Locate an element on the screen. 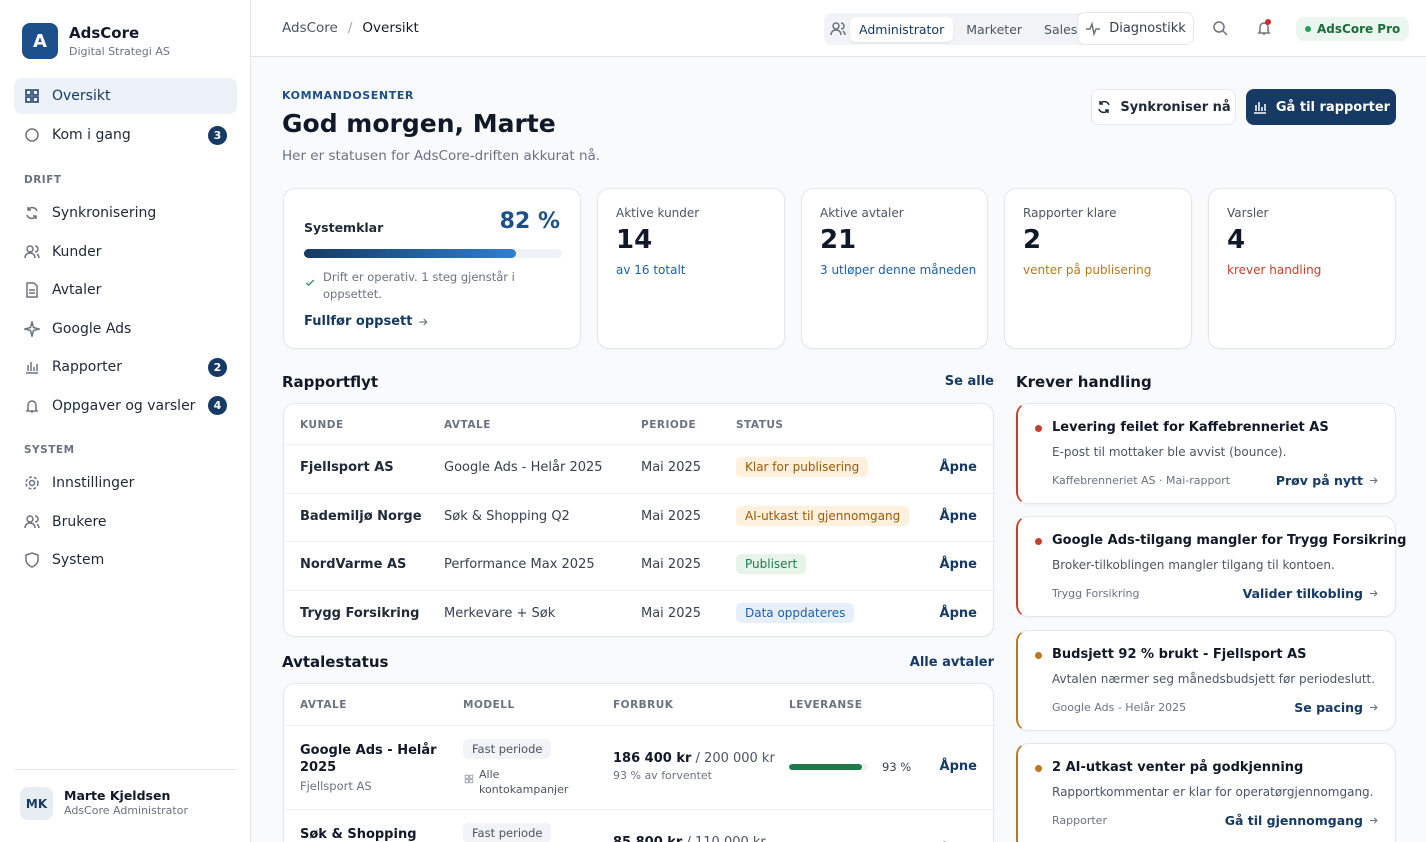 This screenshot has height=842, width=1426. system-link: Fullfør oppsett is located at coordinates (366, 321).